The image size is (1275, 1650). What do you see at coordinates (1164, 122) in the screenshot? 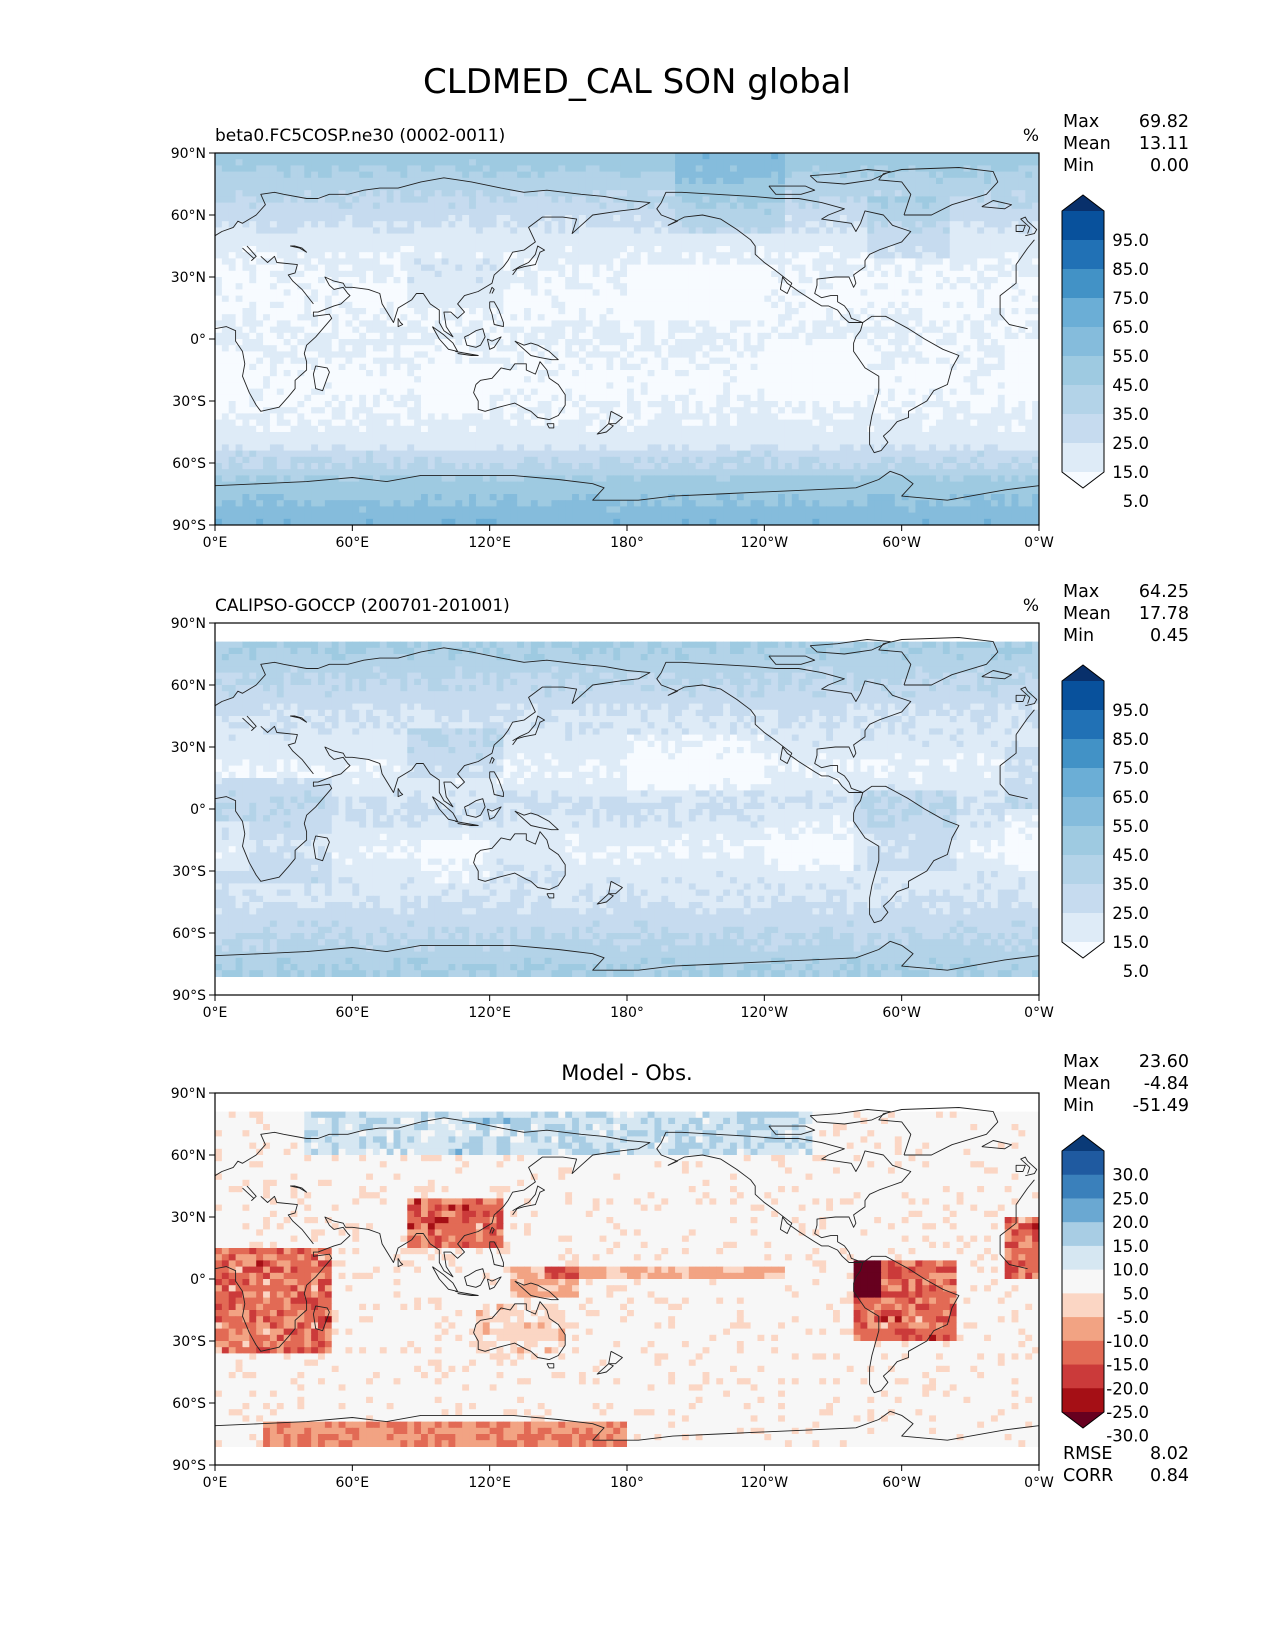
I see `stat-value: 69.82` at bounding box center [1164, 122].